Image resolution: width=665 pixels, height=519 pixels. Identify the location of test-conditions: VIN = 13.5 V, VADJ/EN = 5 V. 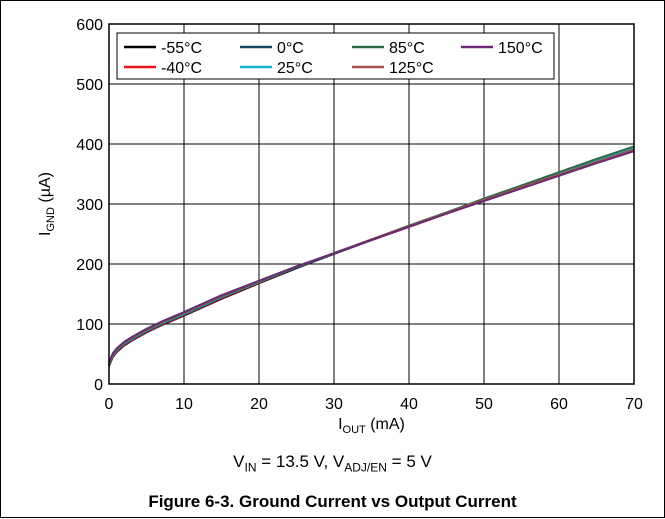
(332, 463).